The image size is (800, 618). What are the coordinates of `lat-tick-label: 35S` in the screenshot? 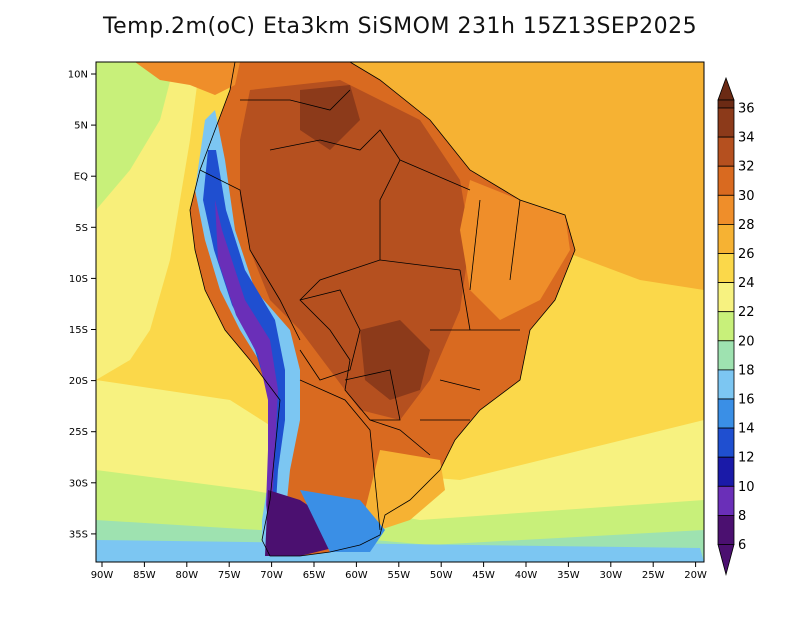 It's located at (78, 534).